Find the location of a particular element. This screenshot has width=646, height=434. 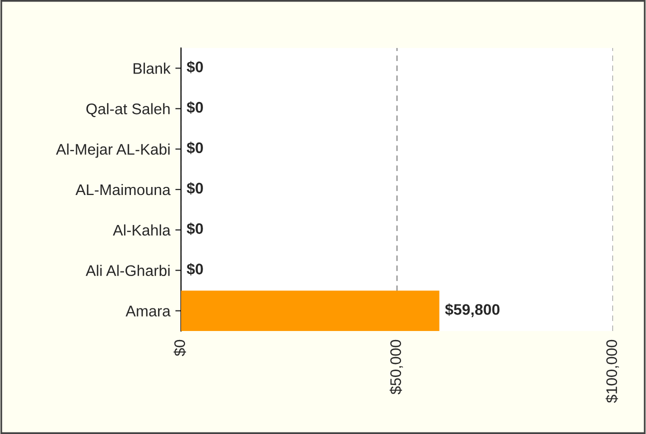

y-tick-label: Amara is located at coordinates (148, 311).